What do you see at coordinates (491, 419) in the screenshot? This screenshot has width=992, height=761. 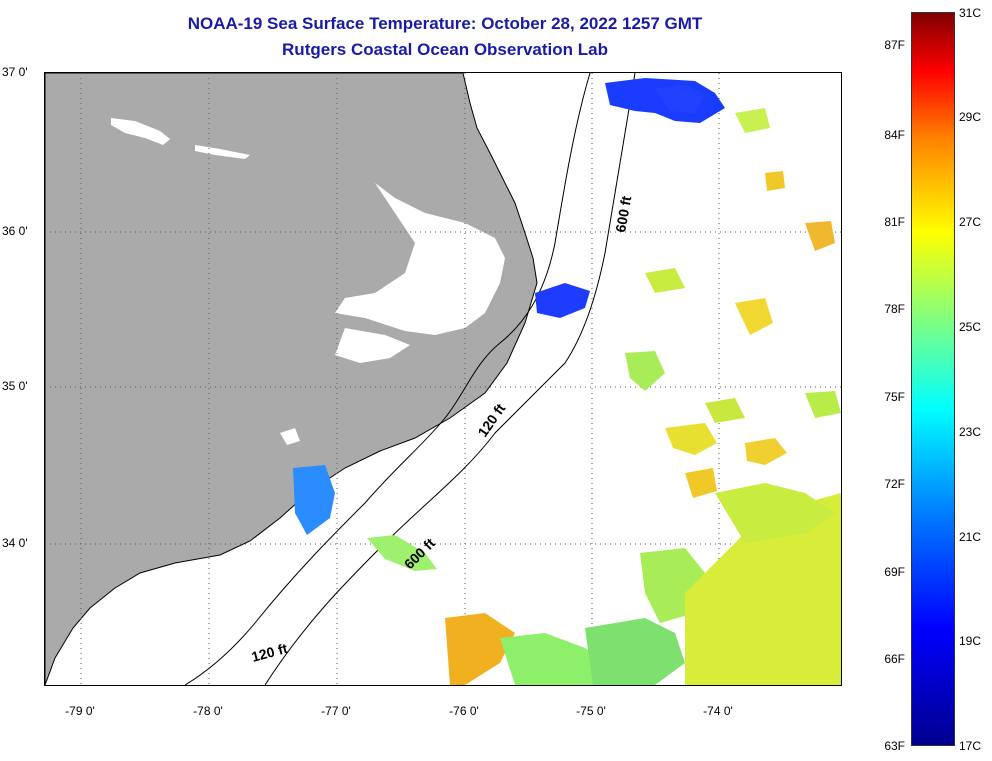 I see `contour-label-120ft-mid: 120 ft` at bounding box center [491, 419].